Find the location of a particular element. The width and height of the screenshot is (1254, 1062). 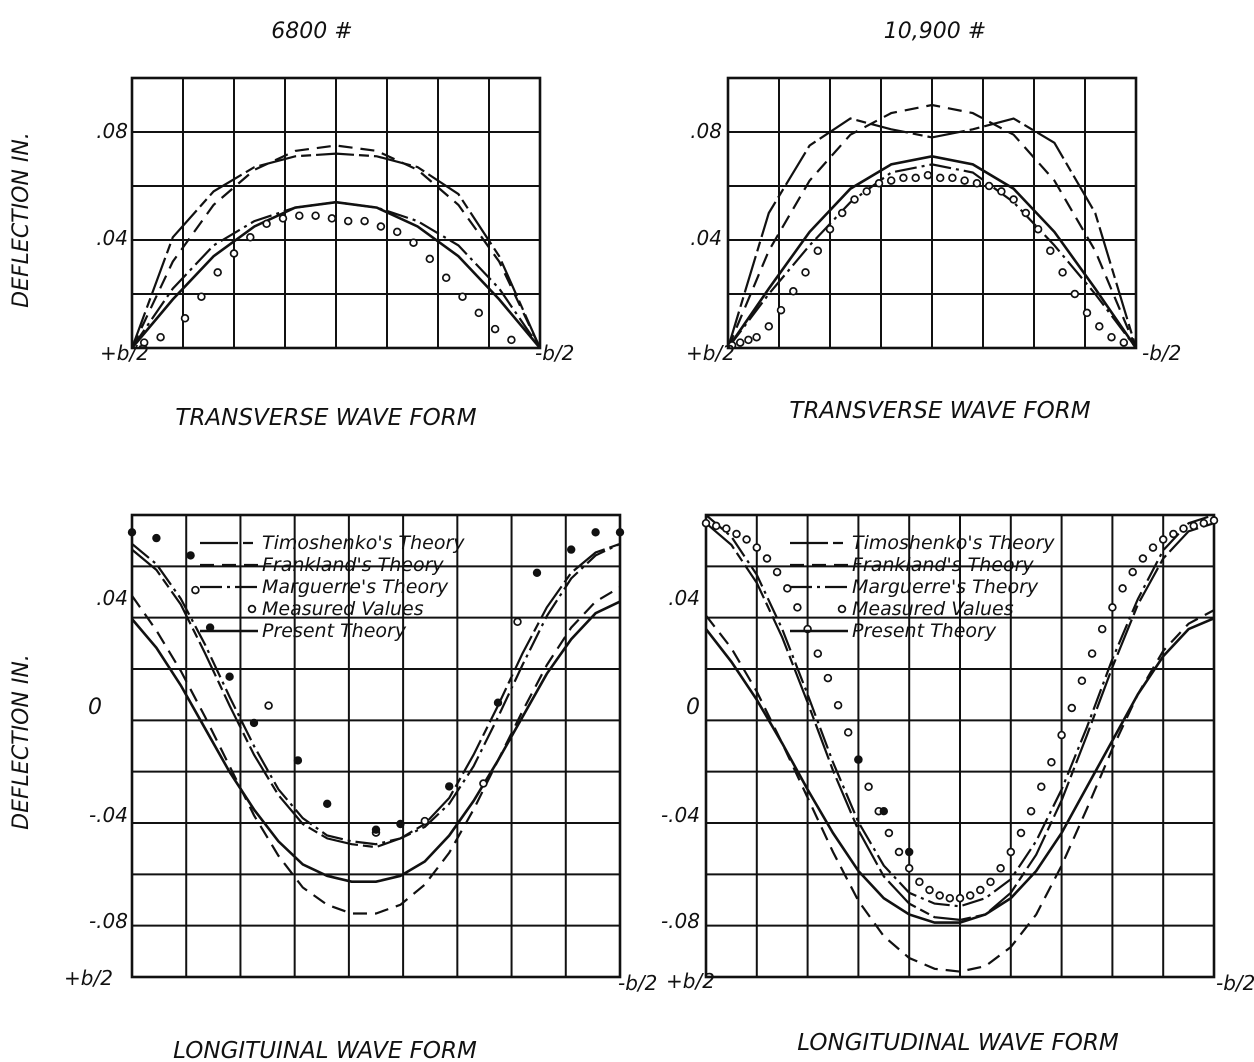

x-axis-title: LONGITUINAL WAVE FORM is located at coordinates (325, 1050).